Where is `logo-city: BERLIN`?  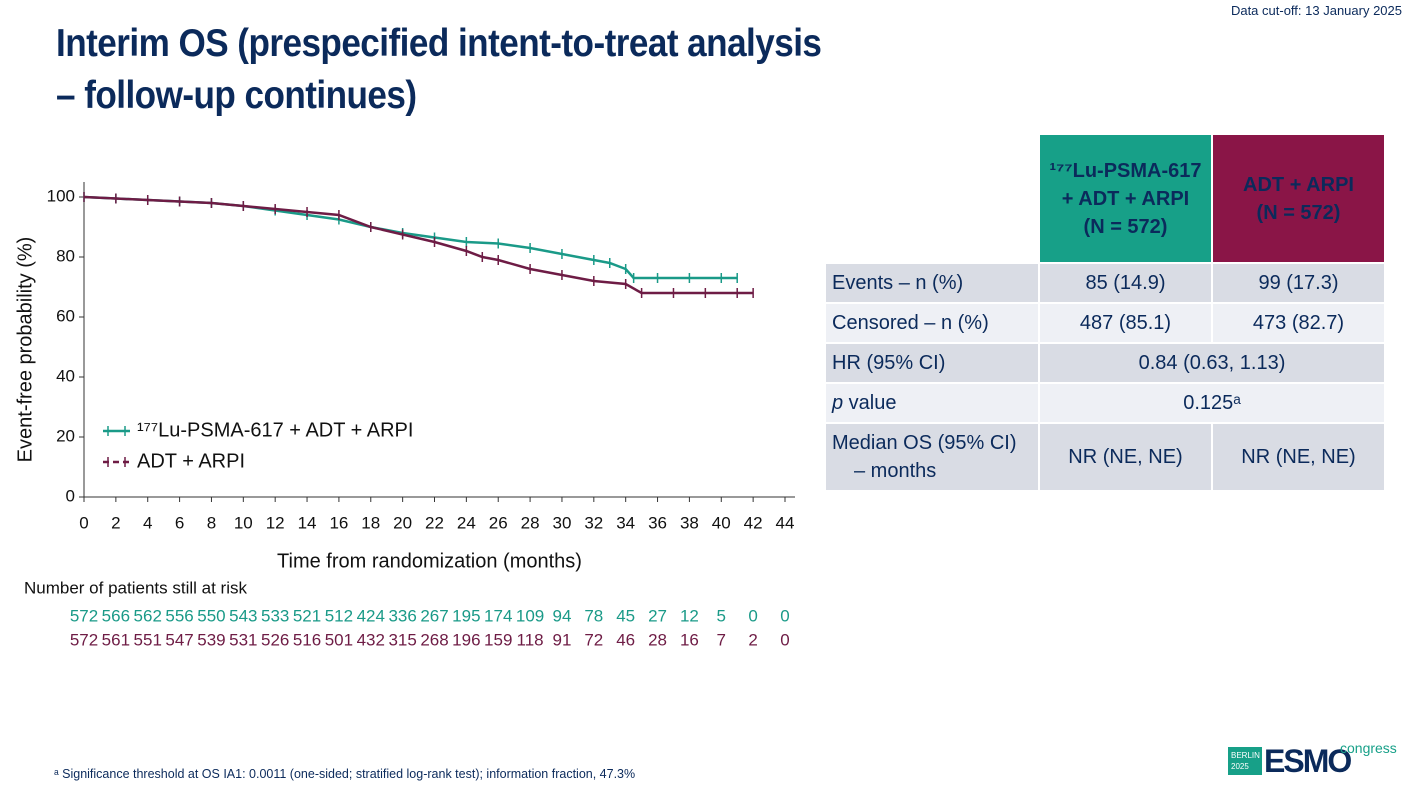 logo-city: BERLIN is located at coordinates (1245, 755).